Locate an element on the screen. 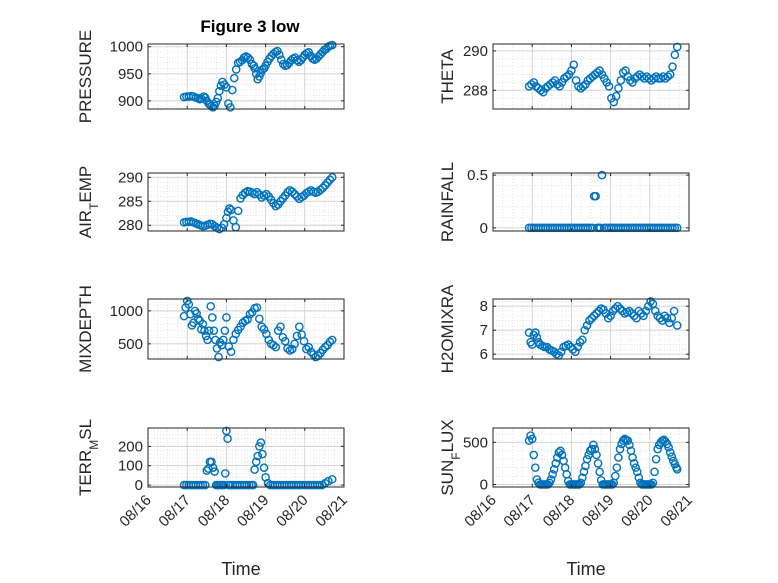 Image resolution: width=778 pixels, height=583 pixels. y-tick-label: 288 is located at coordinates (475, 90).